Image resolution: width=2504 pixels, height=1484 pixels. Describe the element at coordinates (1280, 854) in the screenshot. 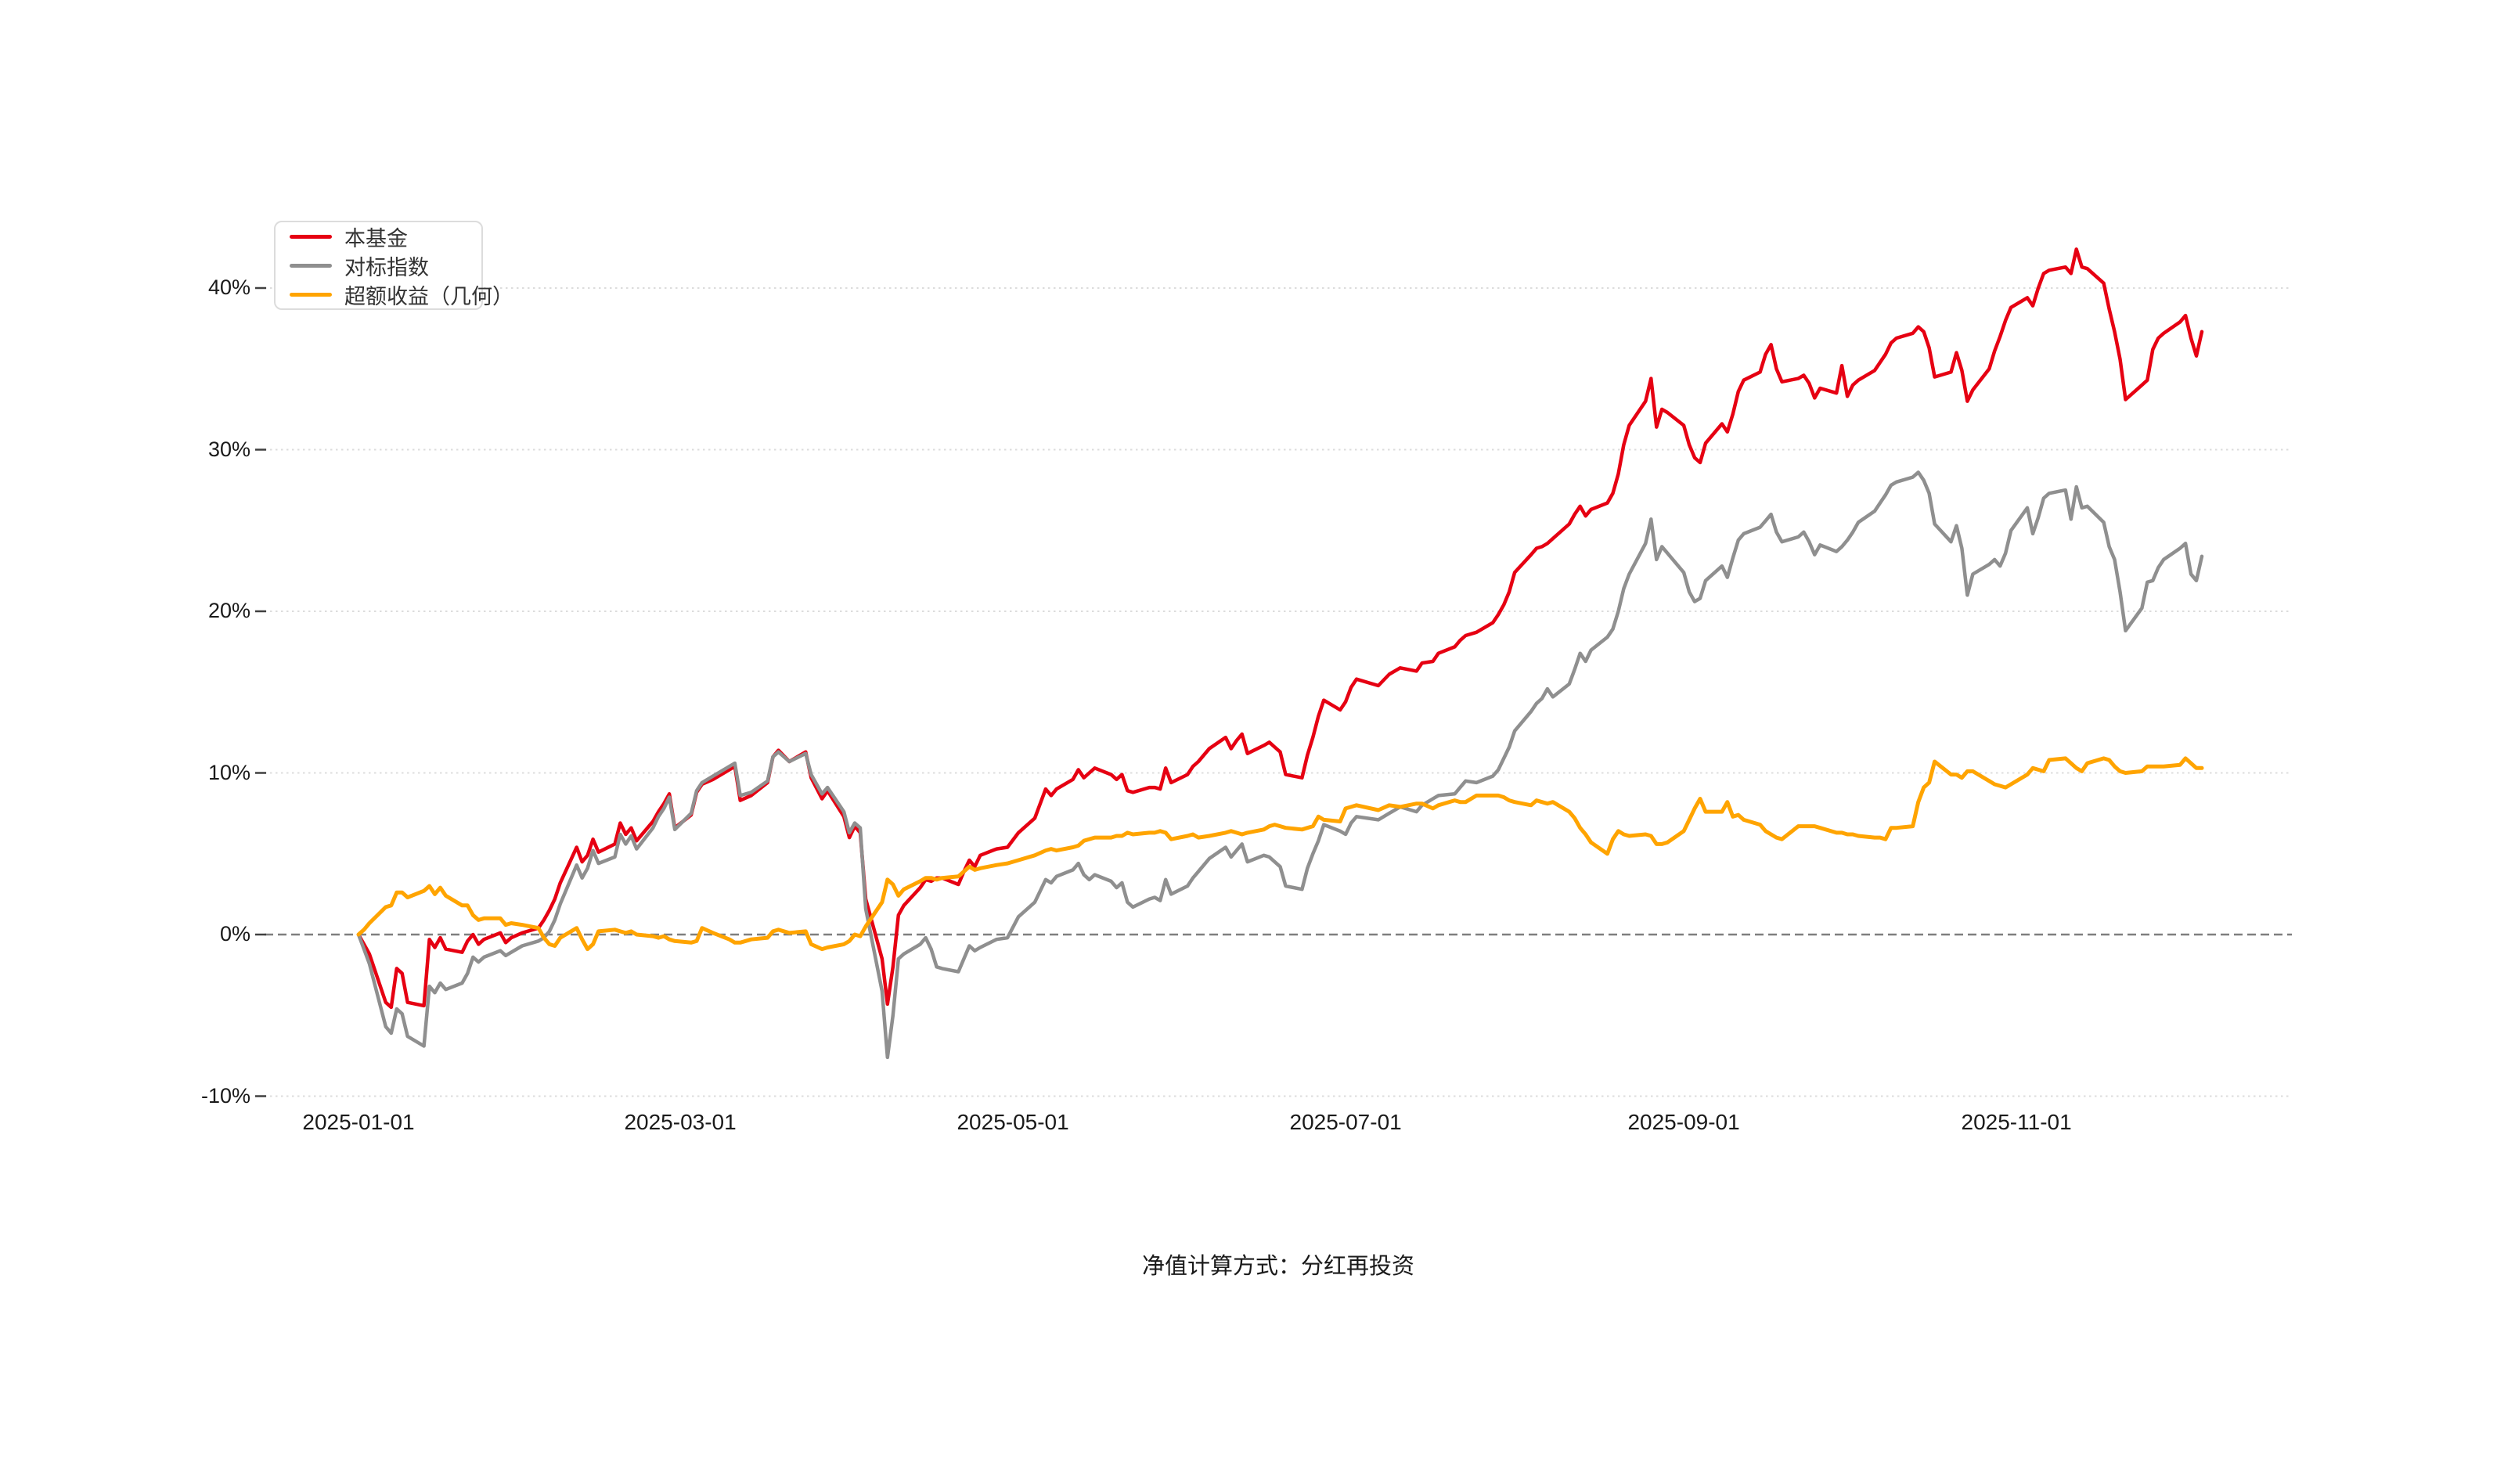

I see `series-line-excess` at that location.